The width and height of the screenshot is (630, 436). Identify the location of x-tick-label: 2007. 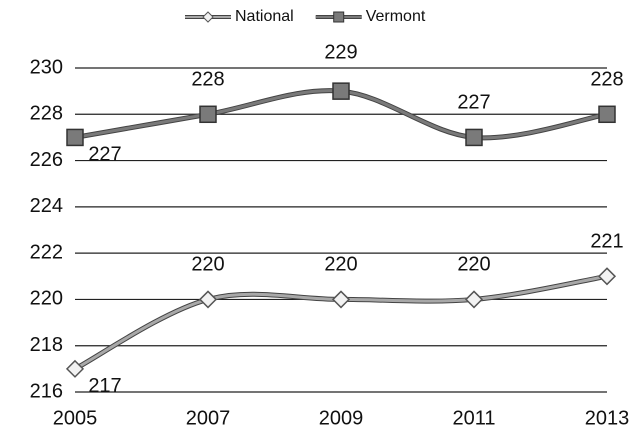
(208, 418).